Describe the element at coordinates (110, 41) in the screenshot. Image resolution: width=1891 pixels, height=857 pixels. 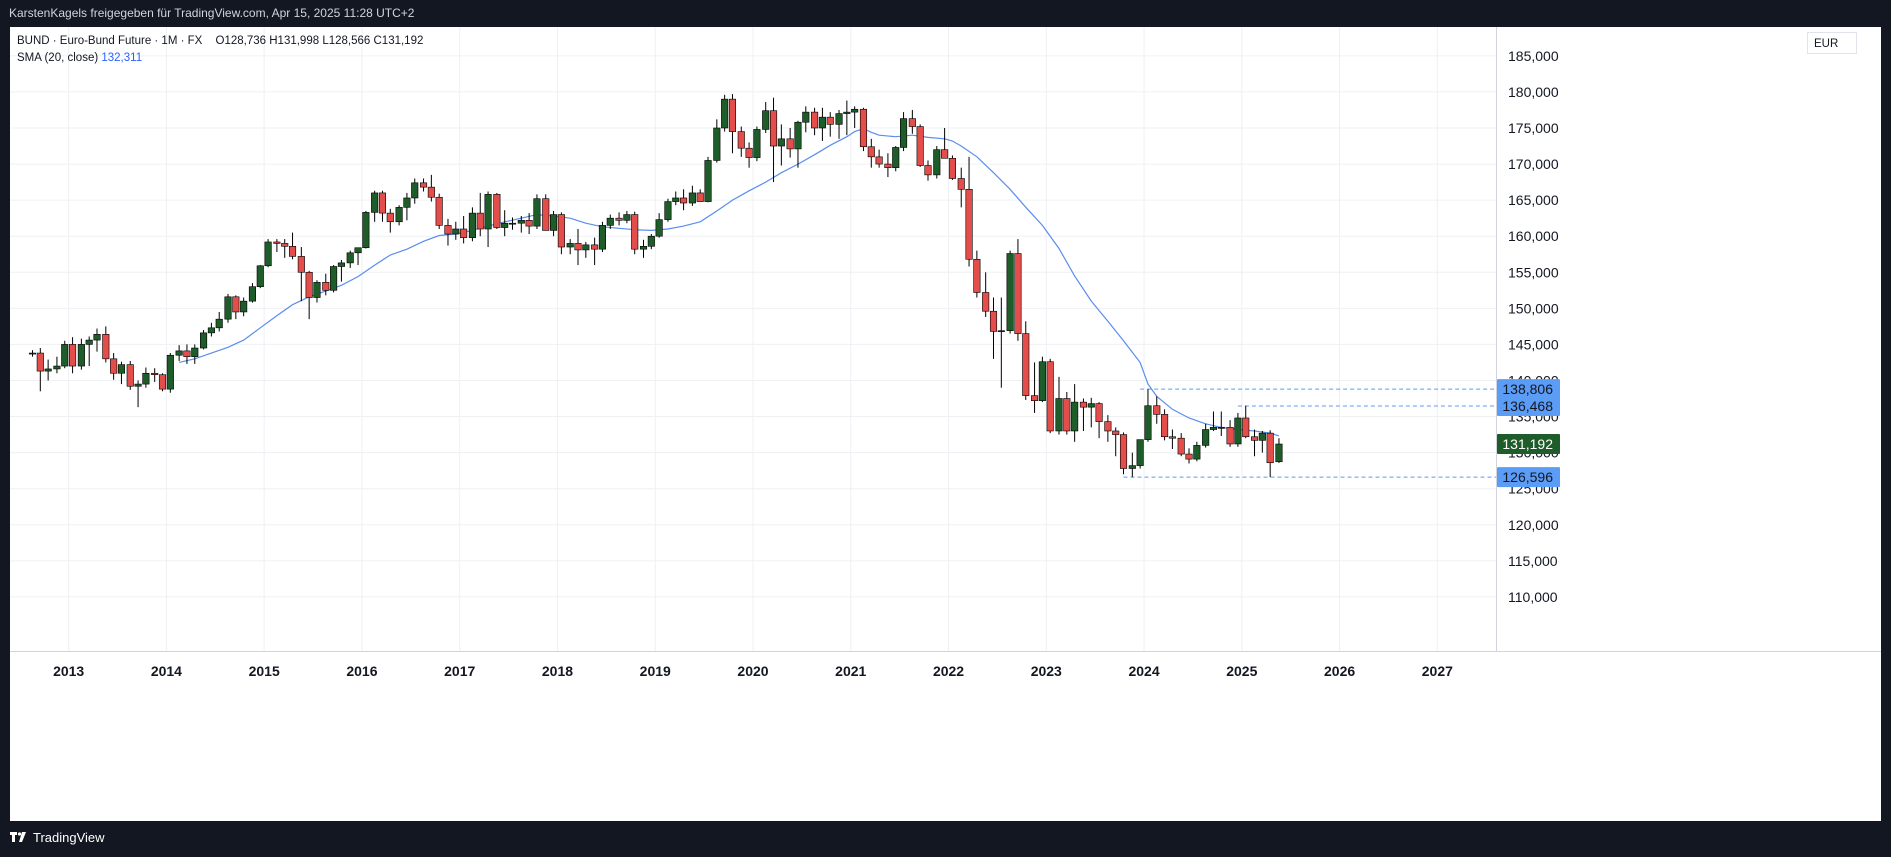
I see `symbol-label: BUND · Euro-Bund Future · 1M · FX` at that location.